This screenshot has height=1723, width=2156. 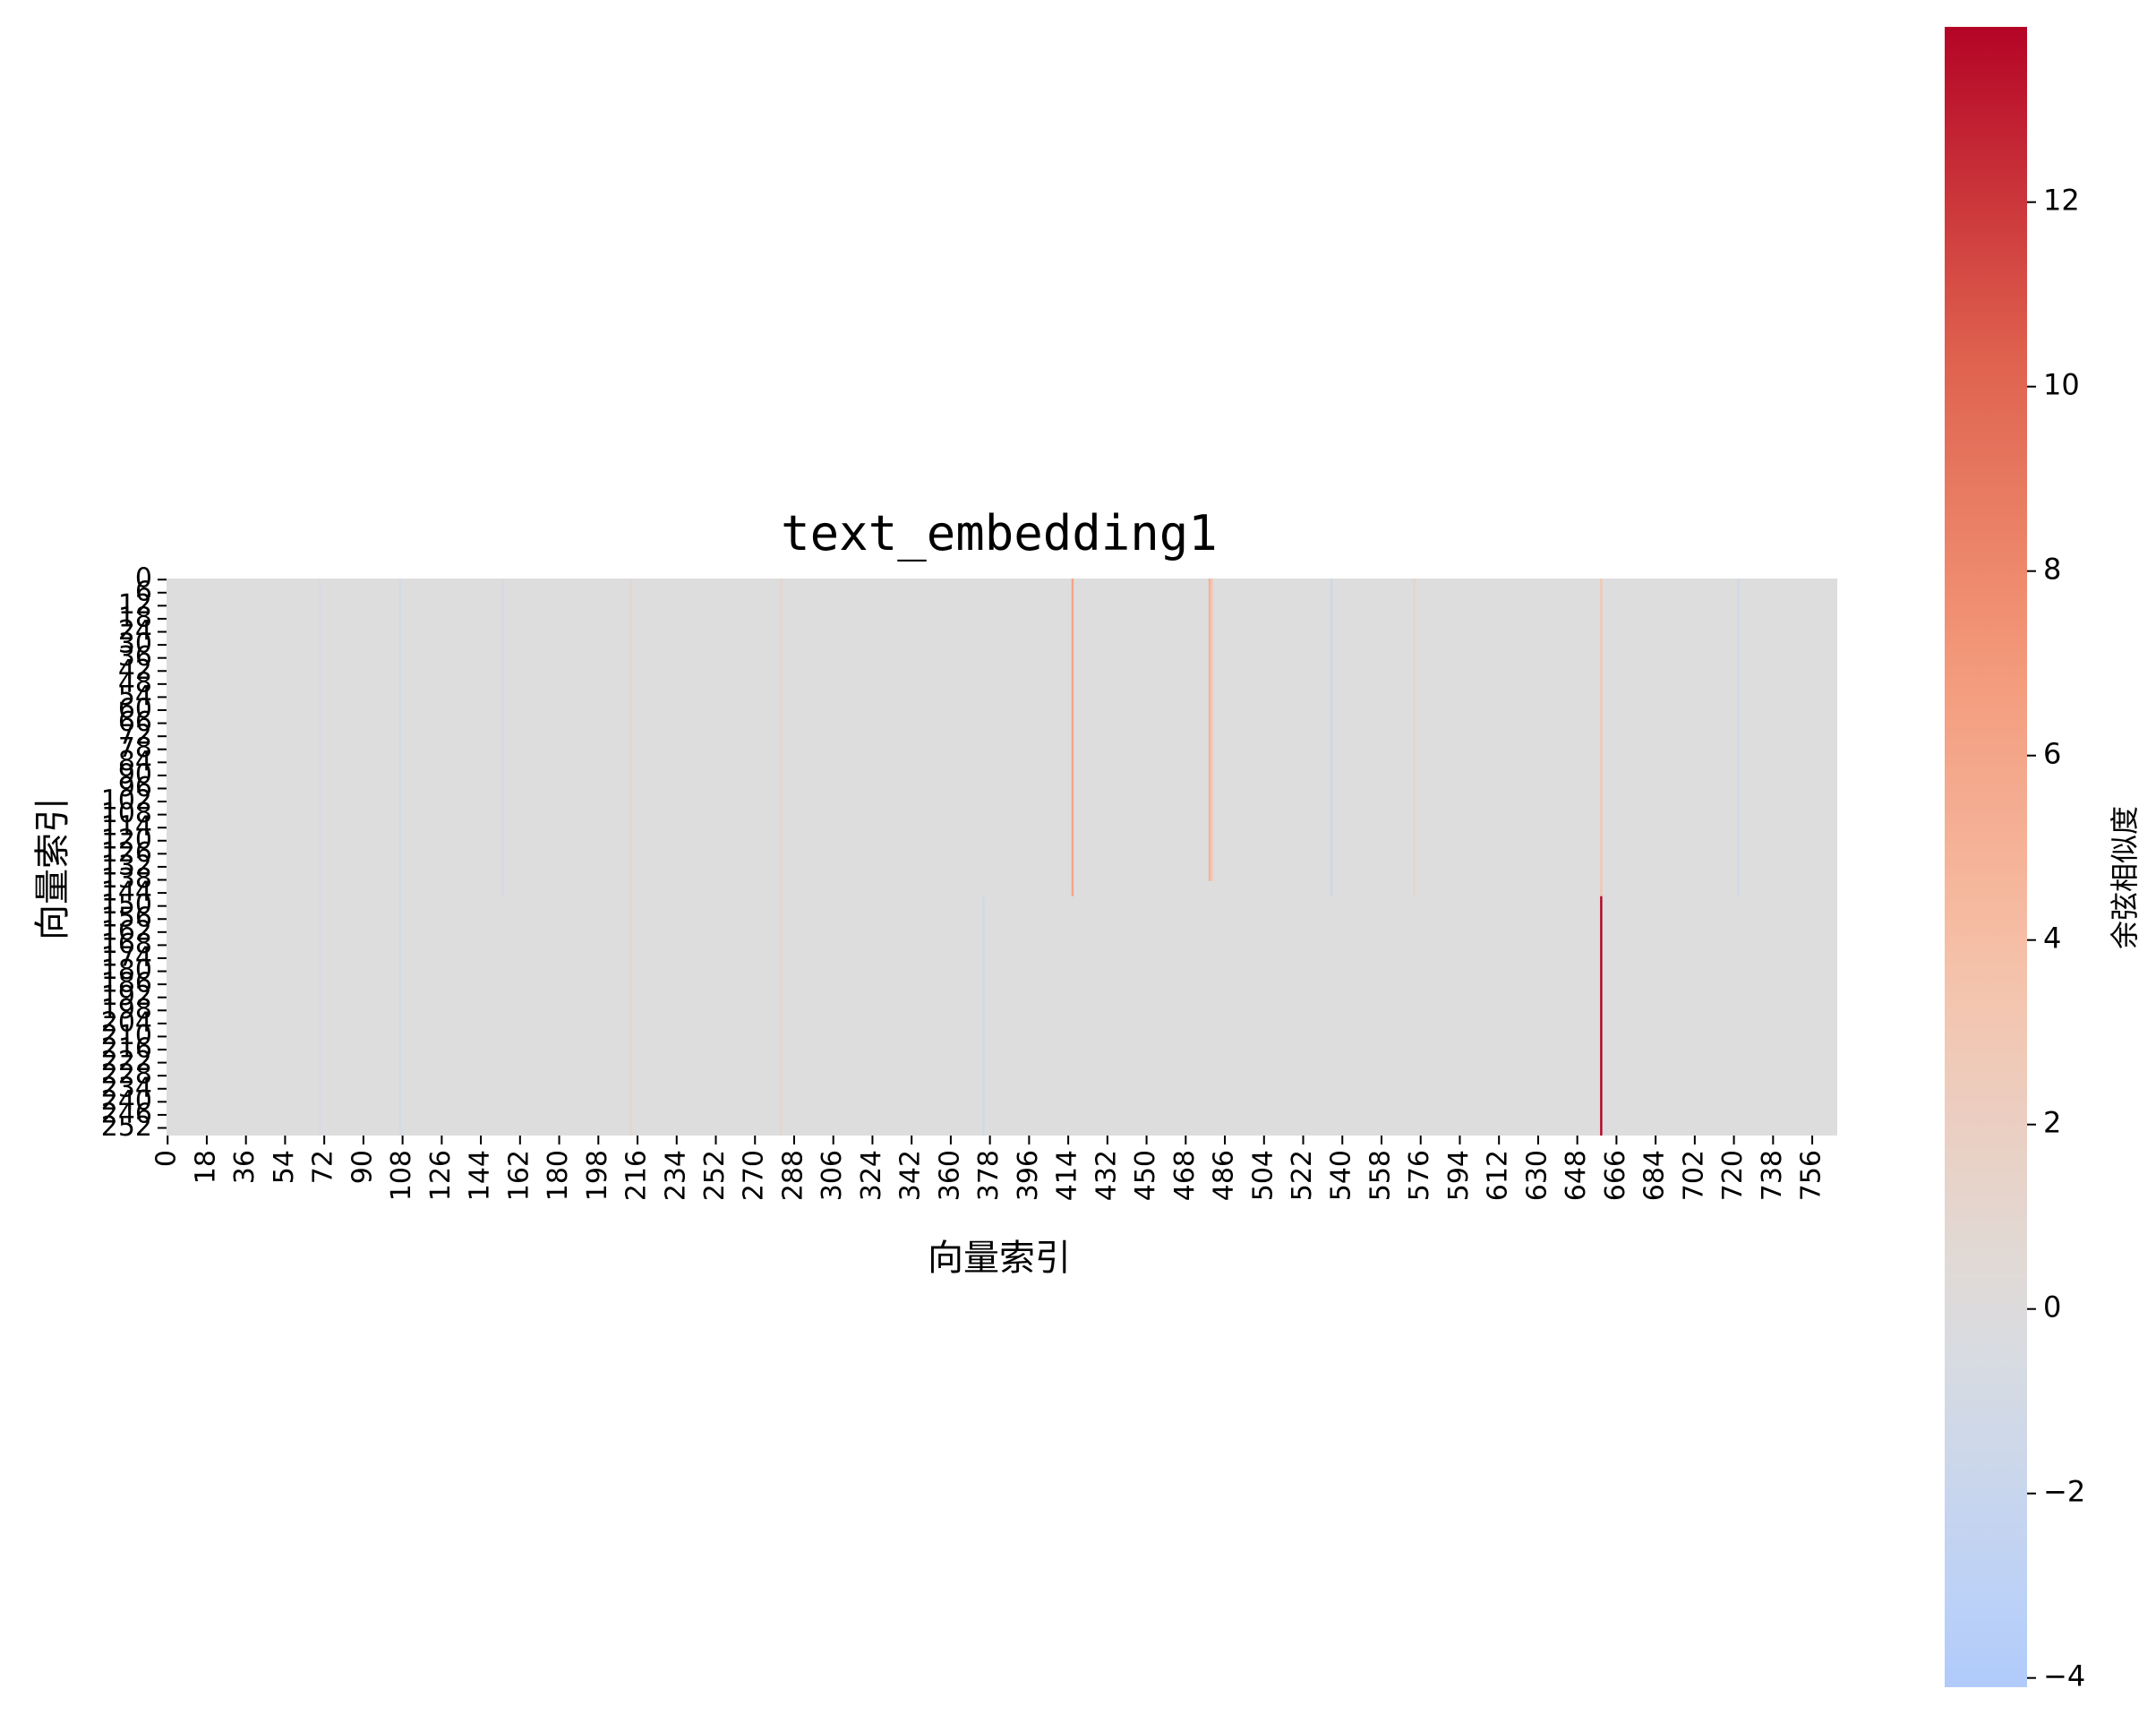 What do you see at coordinates (135, 722) in the screenshot?
I see `y-tick-label: 66` at bounding box center [135, 722].